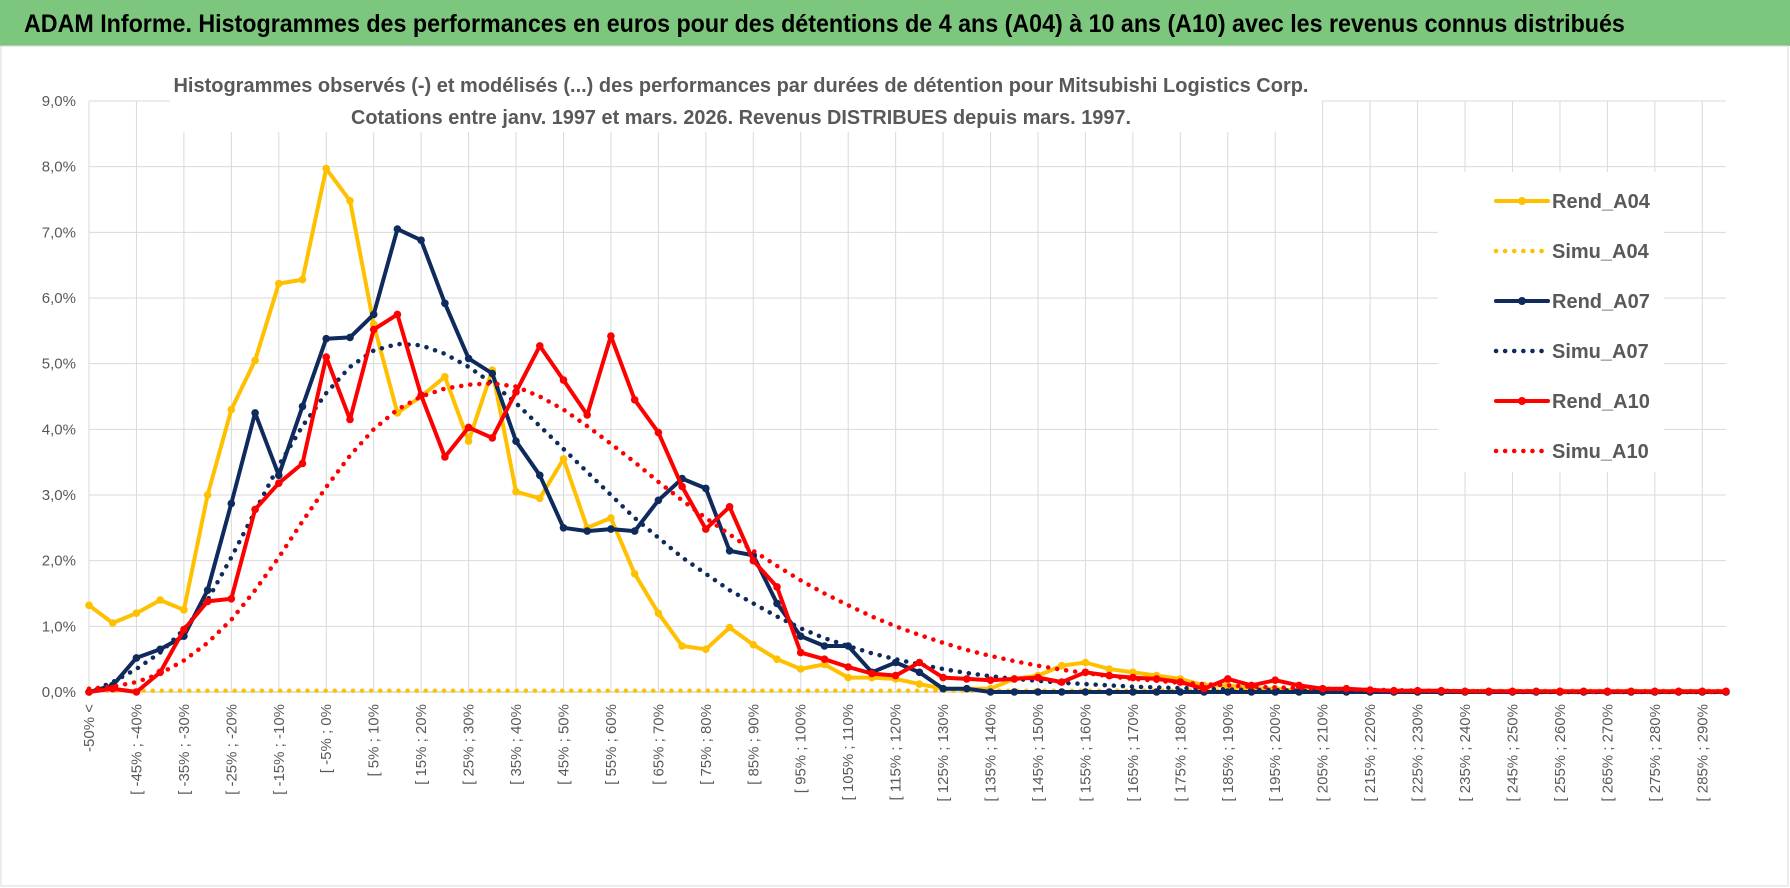 This screenshot has height=888, width=1790. I want to click on x-tick-label: [ 245% ; 250%, so click(1512, 753).